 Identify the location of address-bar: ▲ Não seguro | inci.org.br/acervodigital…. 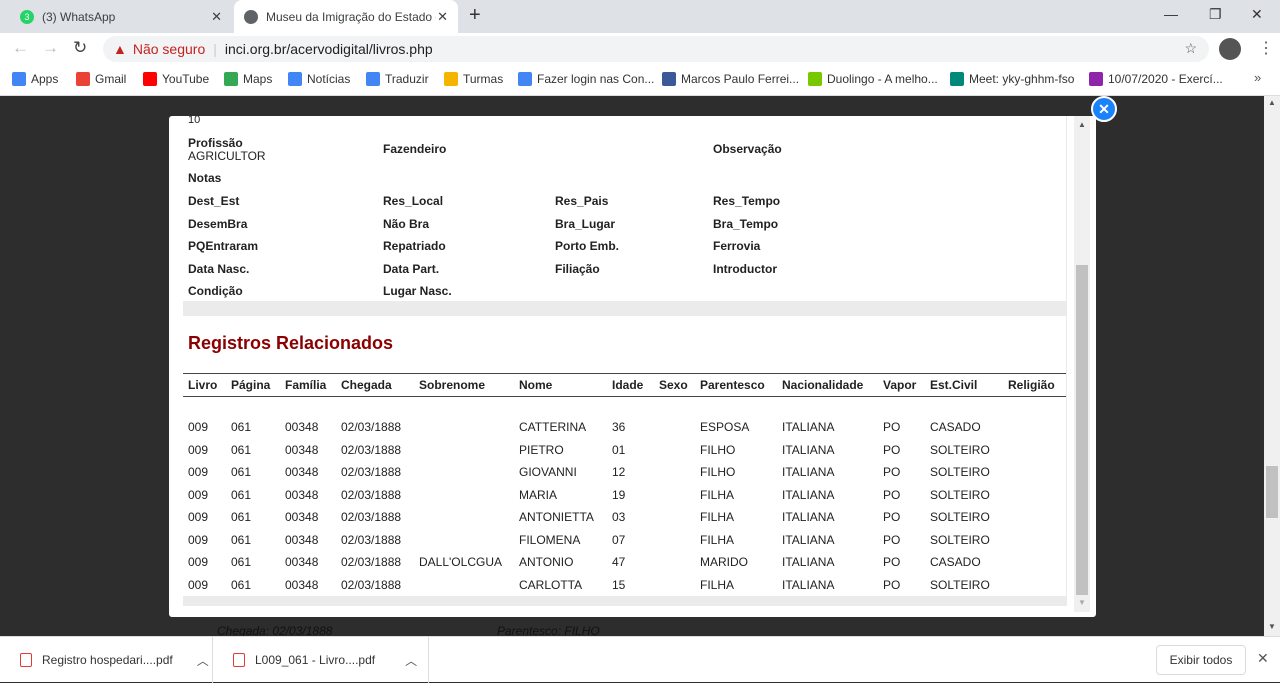
(656, 49).